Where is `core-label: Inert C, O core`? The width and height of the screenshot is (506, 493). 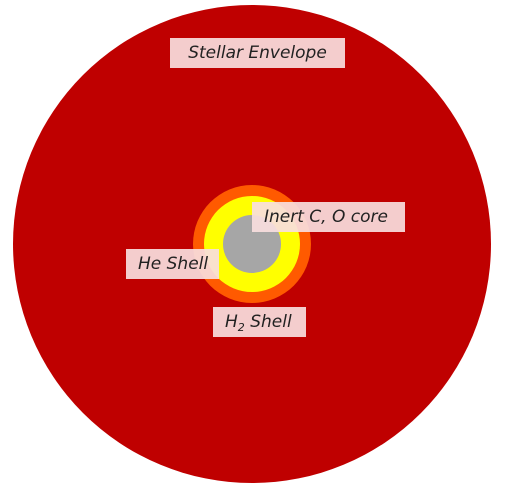
core-label: Inert C, O core is located at coordinates (328, 217).